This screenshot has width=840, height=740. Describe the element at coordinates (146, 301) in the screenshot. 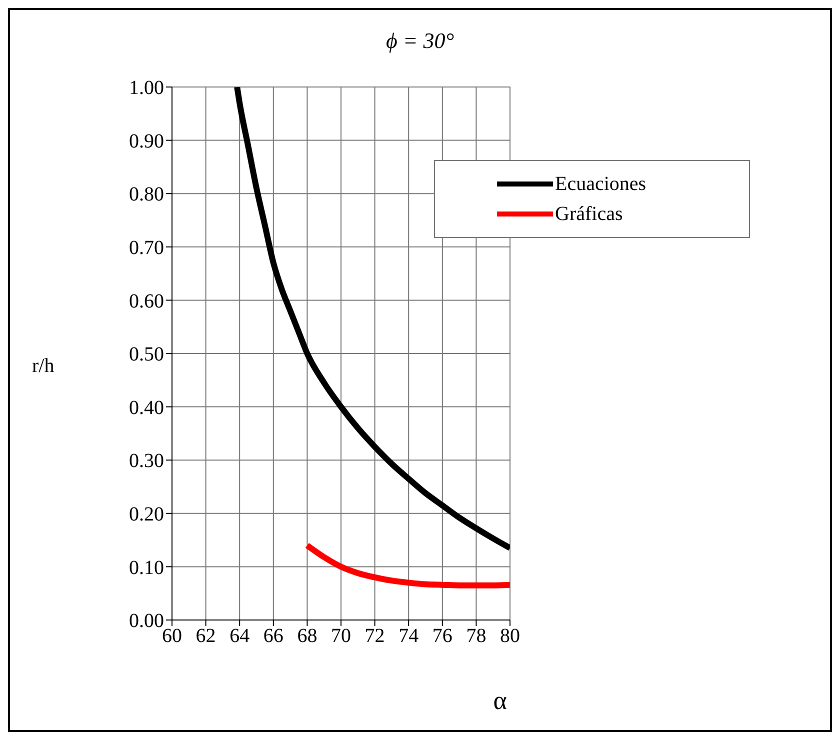

I see `y-tick-label: 0.60` at that location.